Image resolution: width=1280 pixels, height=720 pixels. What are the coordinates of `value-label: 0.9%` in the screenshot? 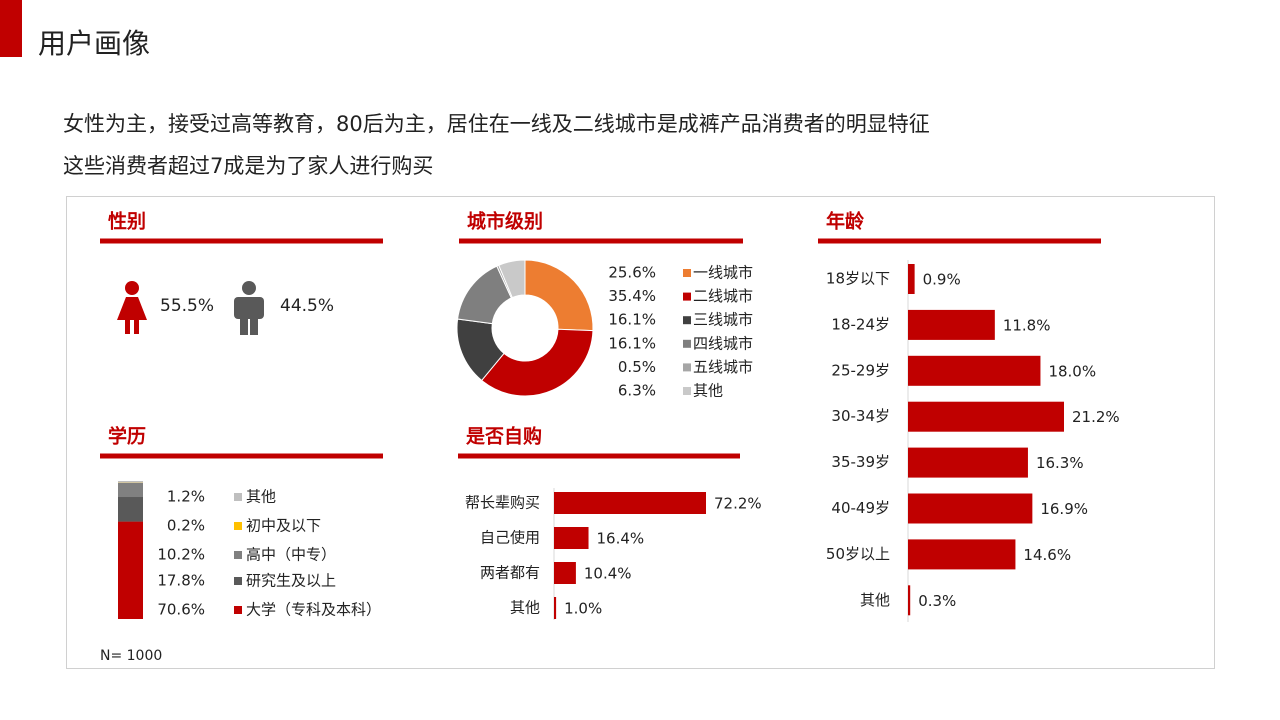 It's located at (942, 280).